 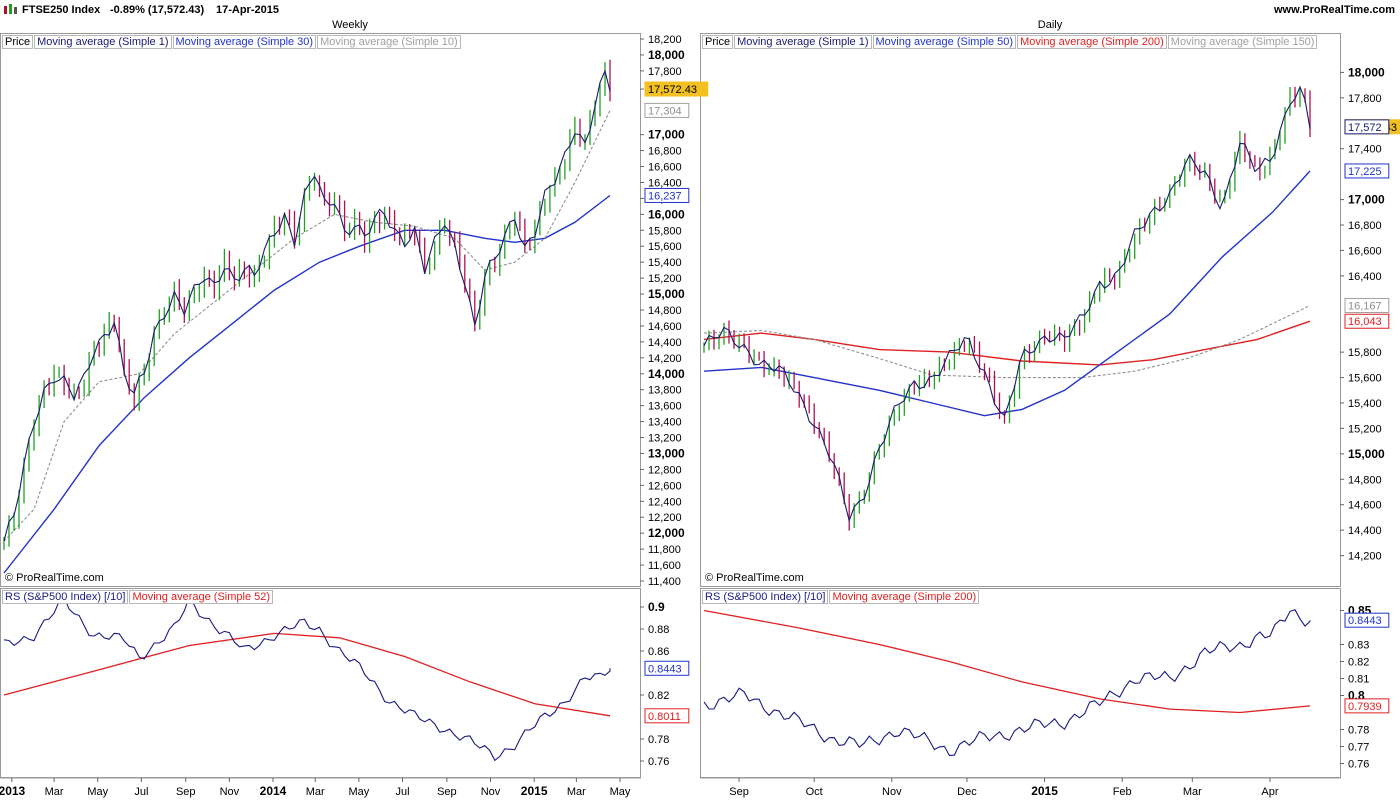 What do you see at coordinates (1050, 25) in the screenshot?
I see `daily-panel-title: Daily` at bounding box center [1050, 25].